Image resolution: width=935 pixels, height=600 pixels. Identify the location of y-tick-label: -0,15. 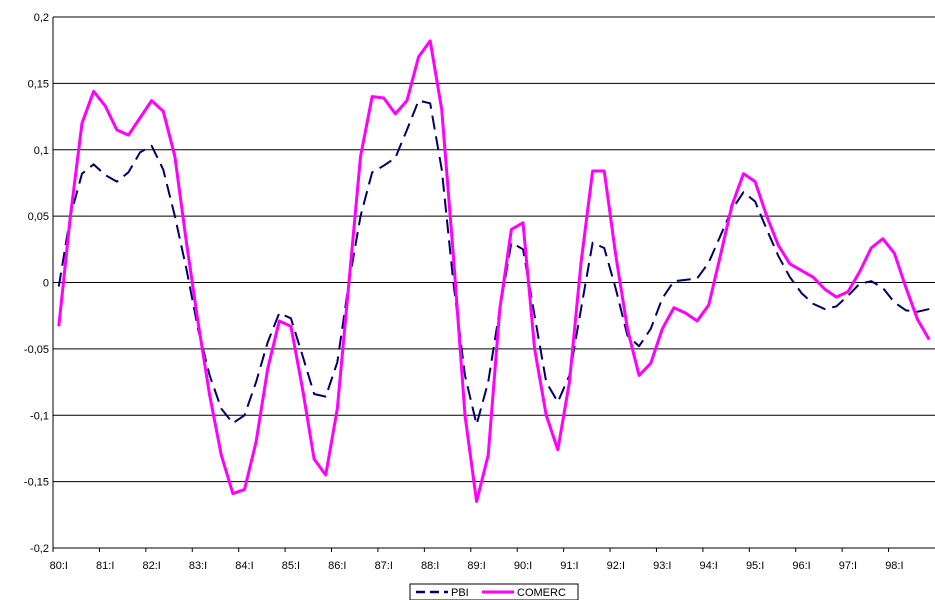
(36, 483).